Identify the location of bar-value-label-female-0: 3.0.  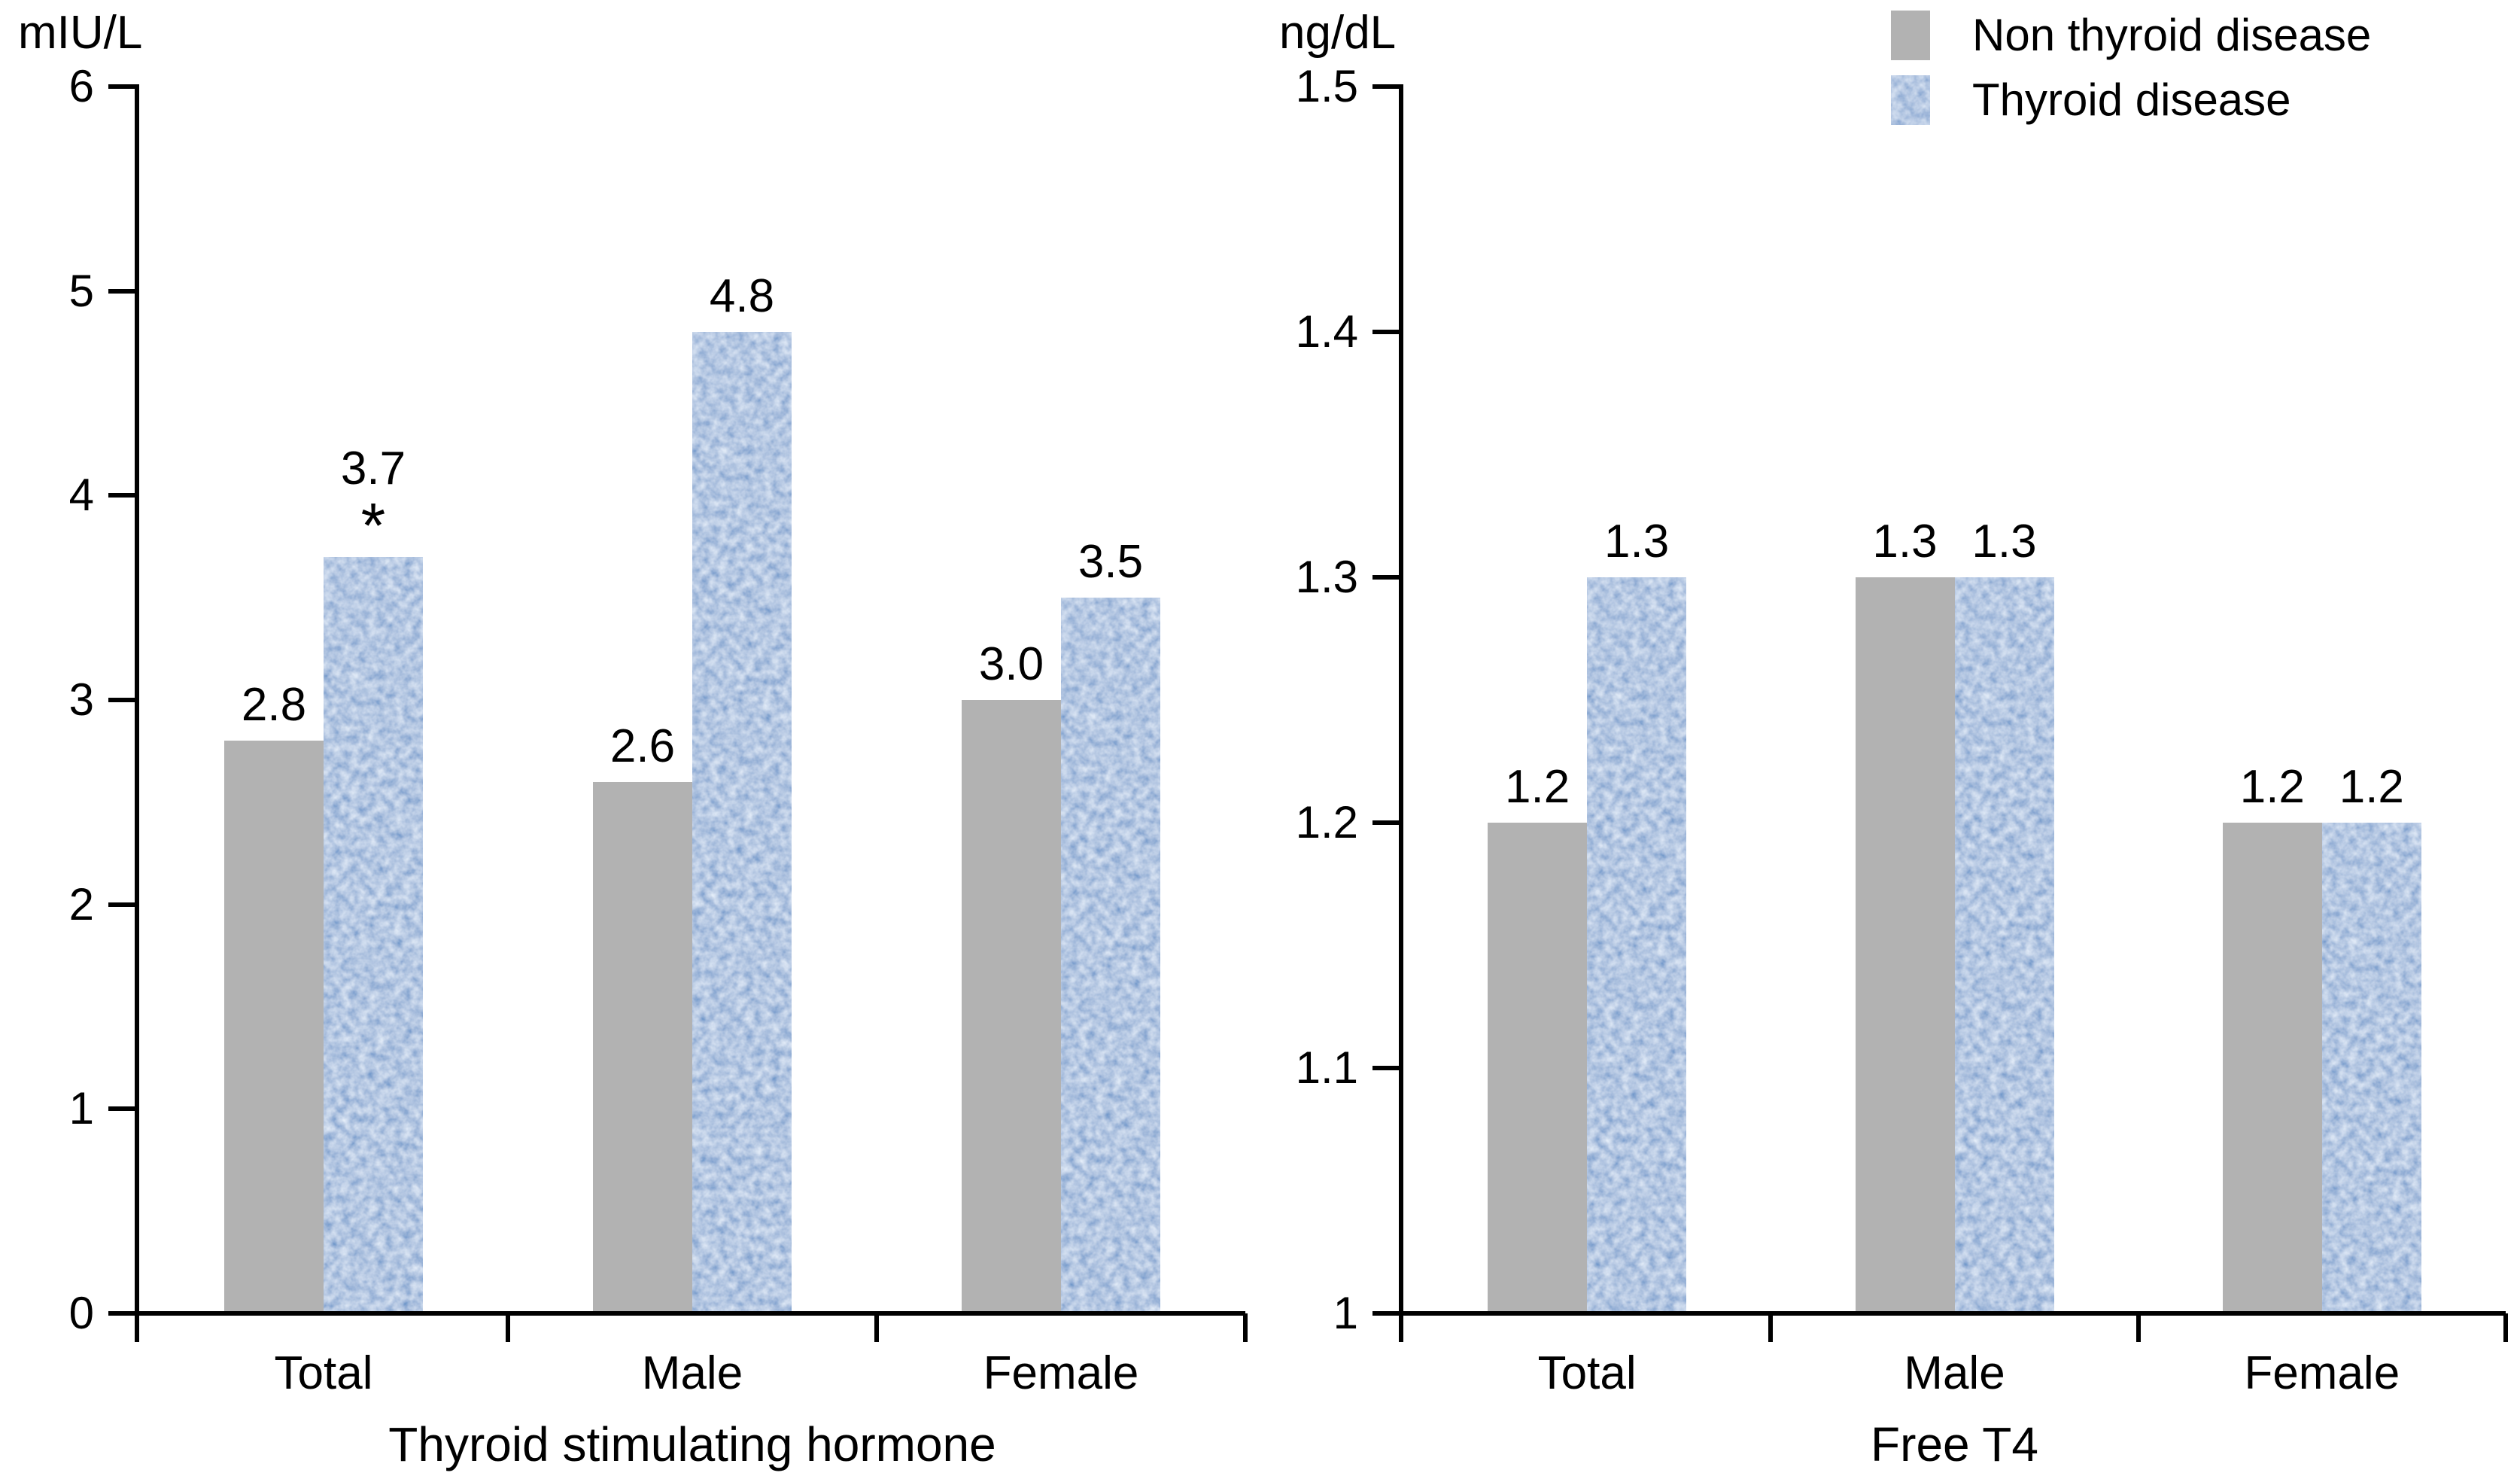
(1011, 664).